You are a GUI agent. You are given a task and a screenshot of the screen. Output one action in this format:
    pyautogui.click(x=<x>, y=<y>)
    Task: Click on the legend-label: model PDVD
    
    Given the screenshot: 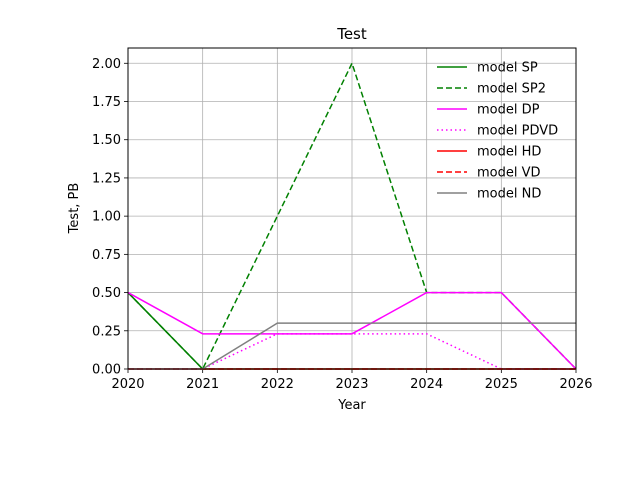 What is the action you would take?
    pyautogui.click(x=517, y=131)
    